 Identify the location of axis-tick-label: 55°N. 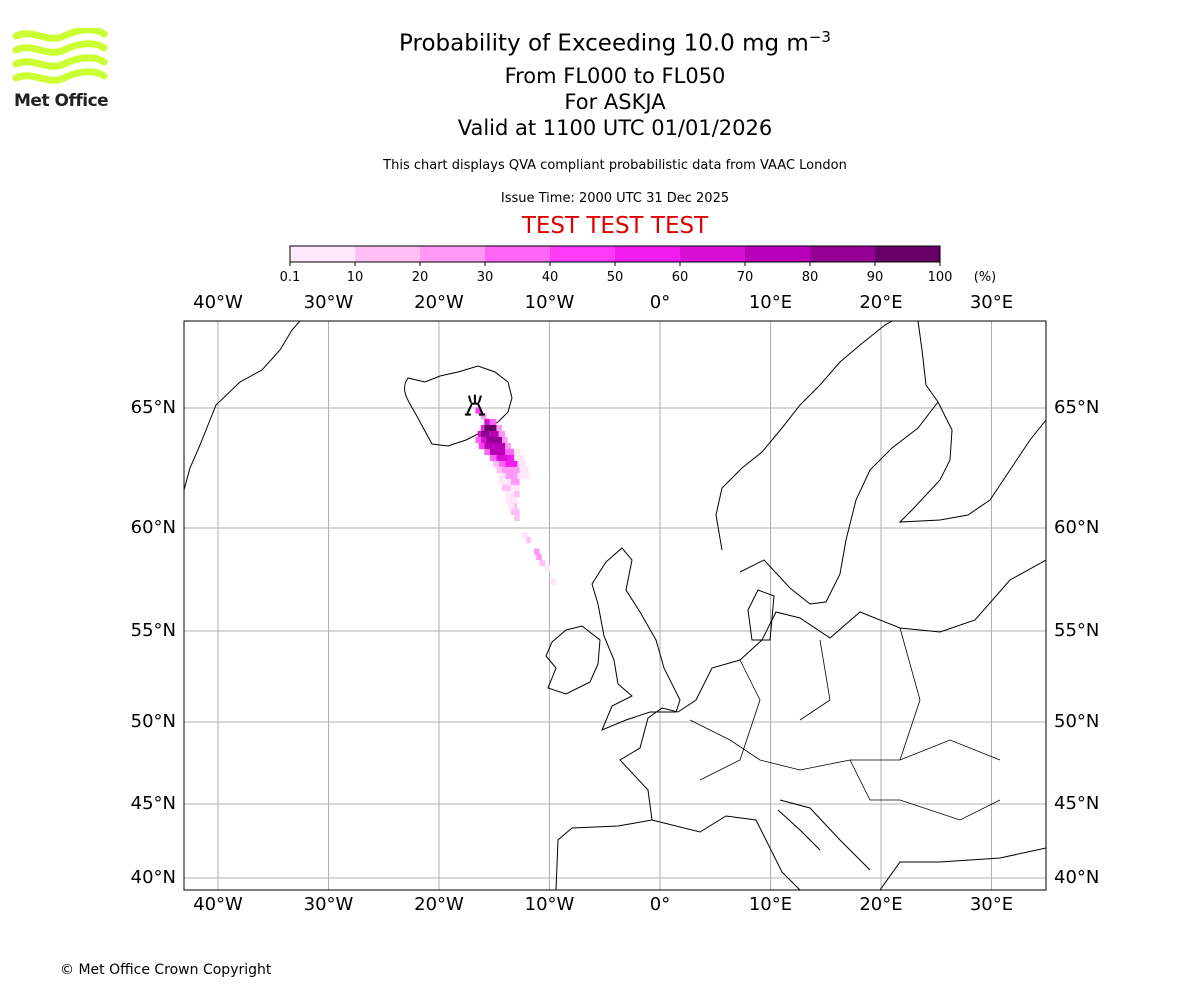
(153, 630).